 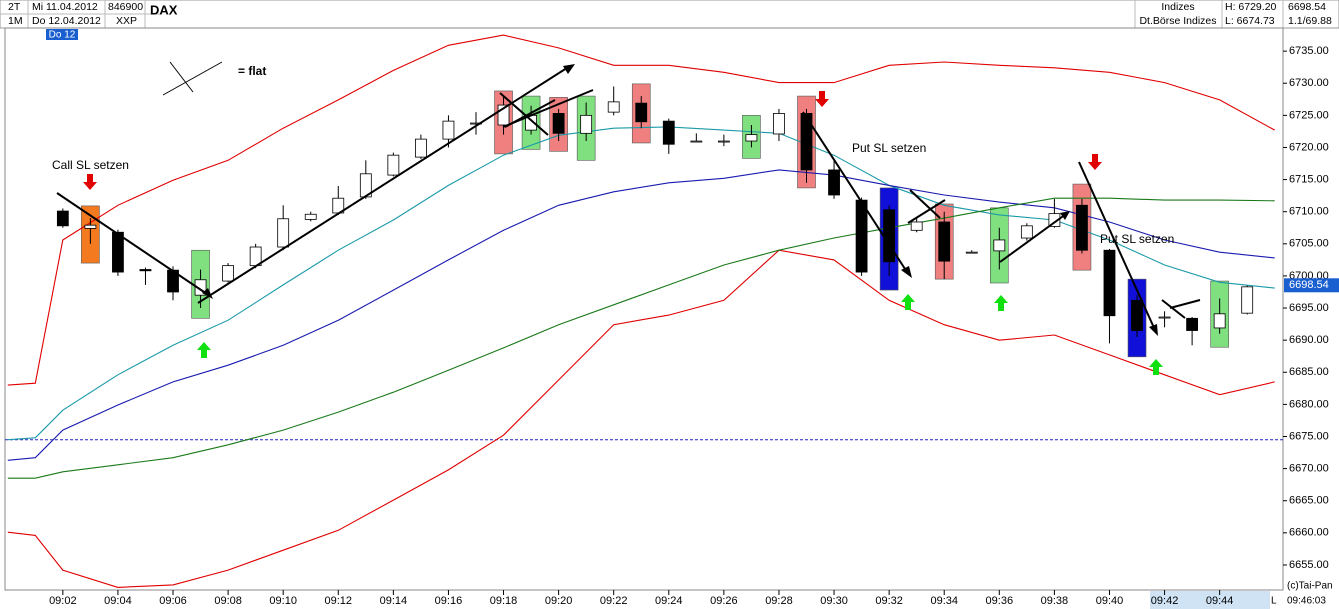 I want to click on period: 1M, so click(x=15, y=21).